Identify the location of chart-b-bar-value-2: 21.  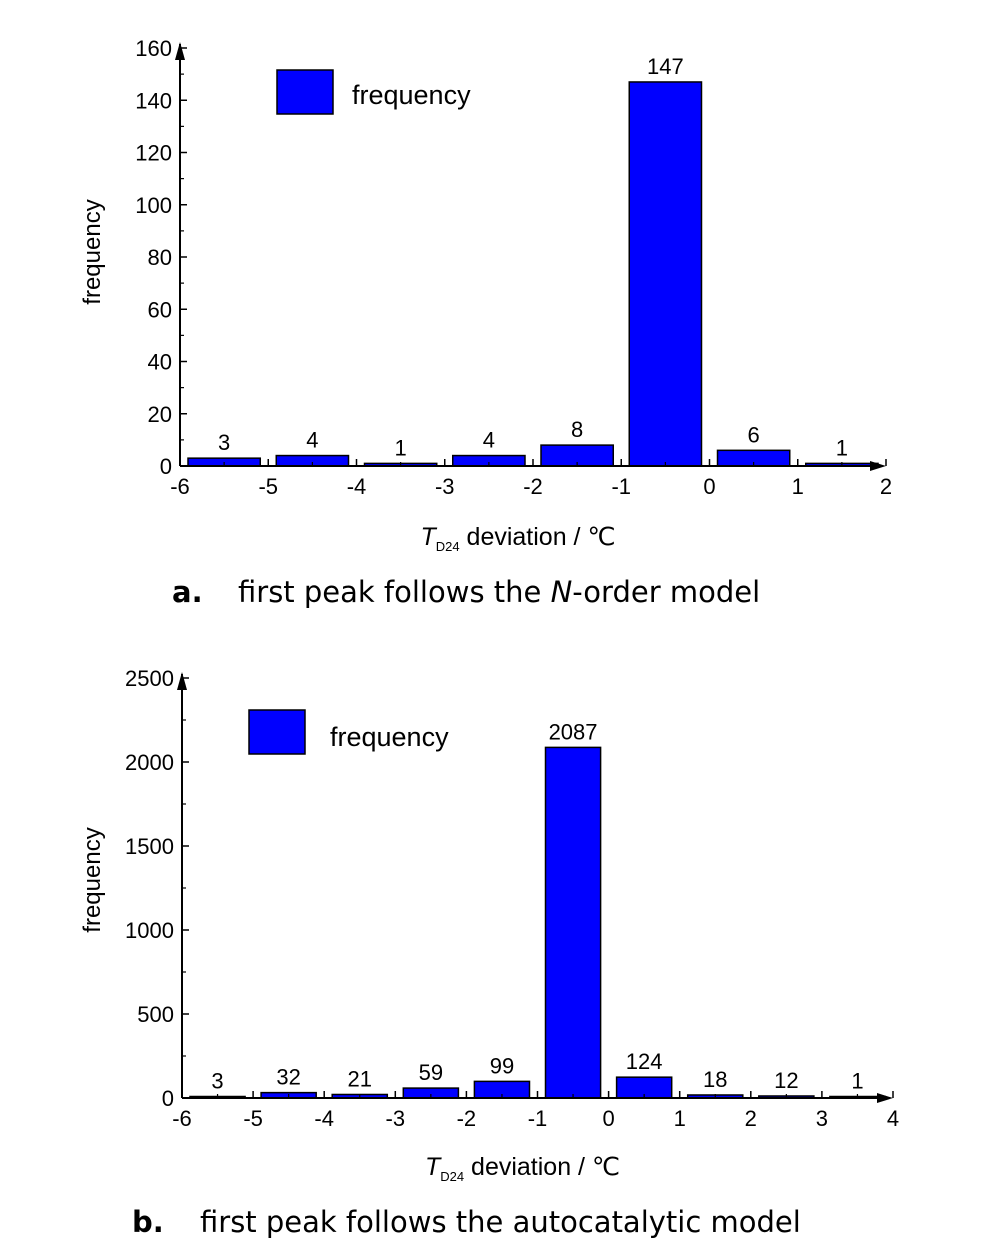
(360, 1078).